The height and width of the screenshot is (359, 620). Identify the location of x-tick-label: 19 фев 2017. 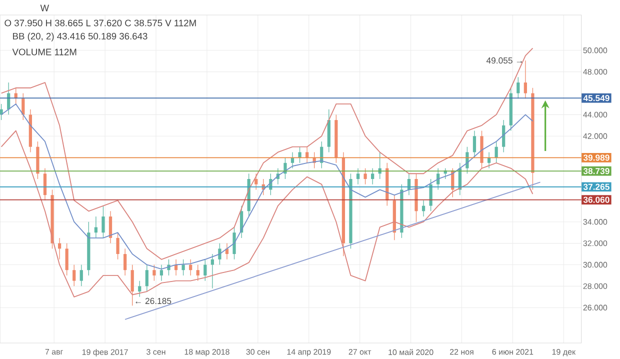
(105, 352).